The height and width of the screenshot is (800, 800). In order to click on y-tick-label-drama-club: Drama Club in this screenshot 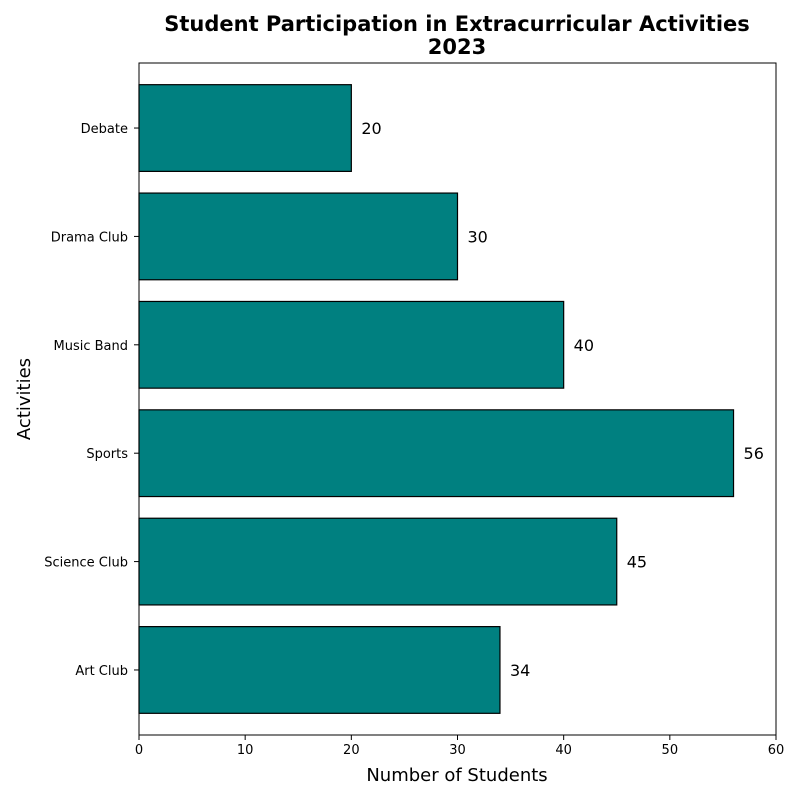, I will do `click(89, 237)`.